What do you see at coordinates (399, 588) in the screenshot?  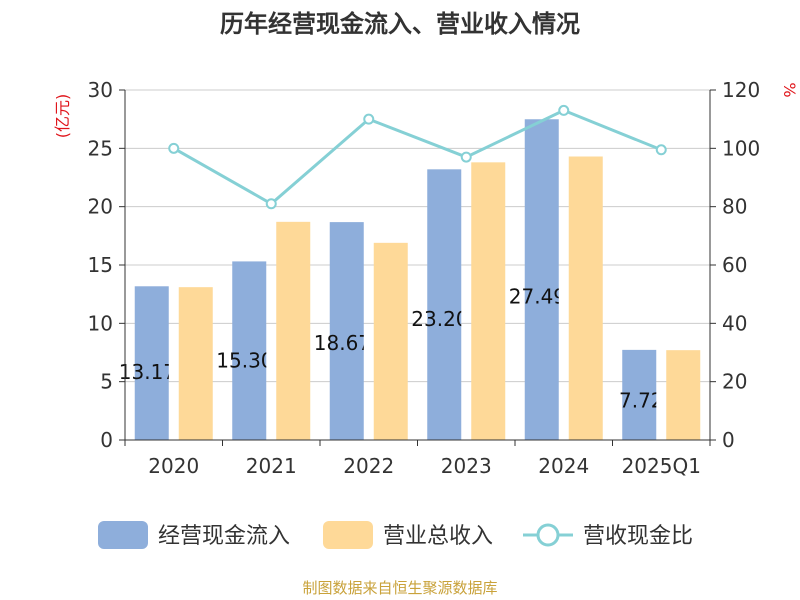 I see `source-note: 制图数据来自恒生聚源数据库` at bounding box center [399, 588].